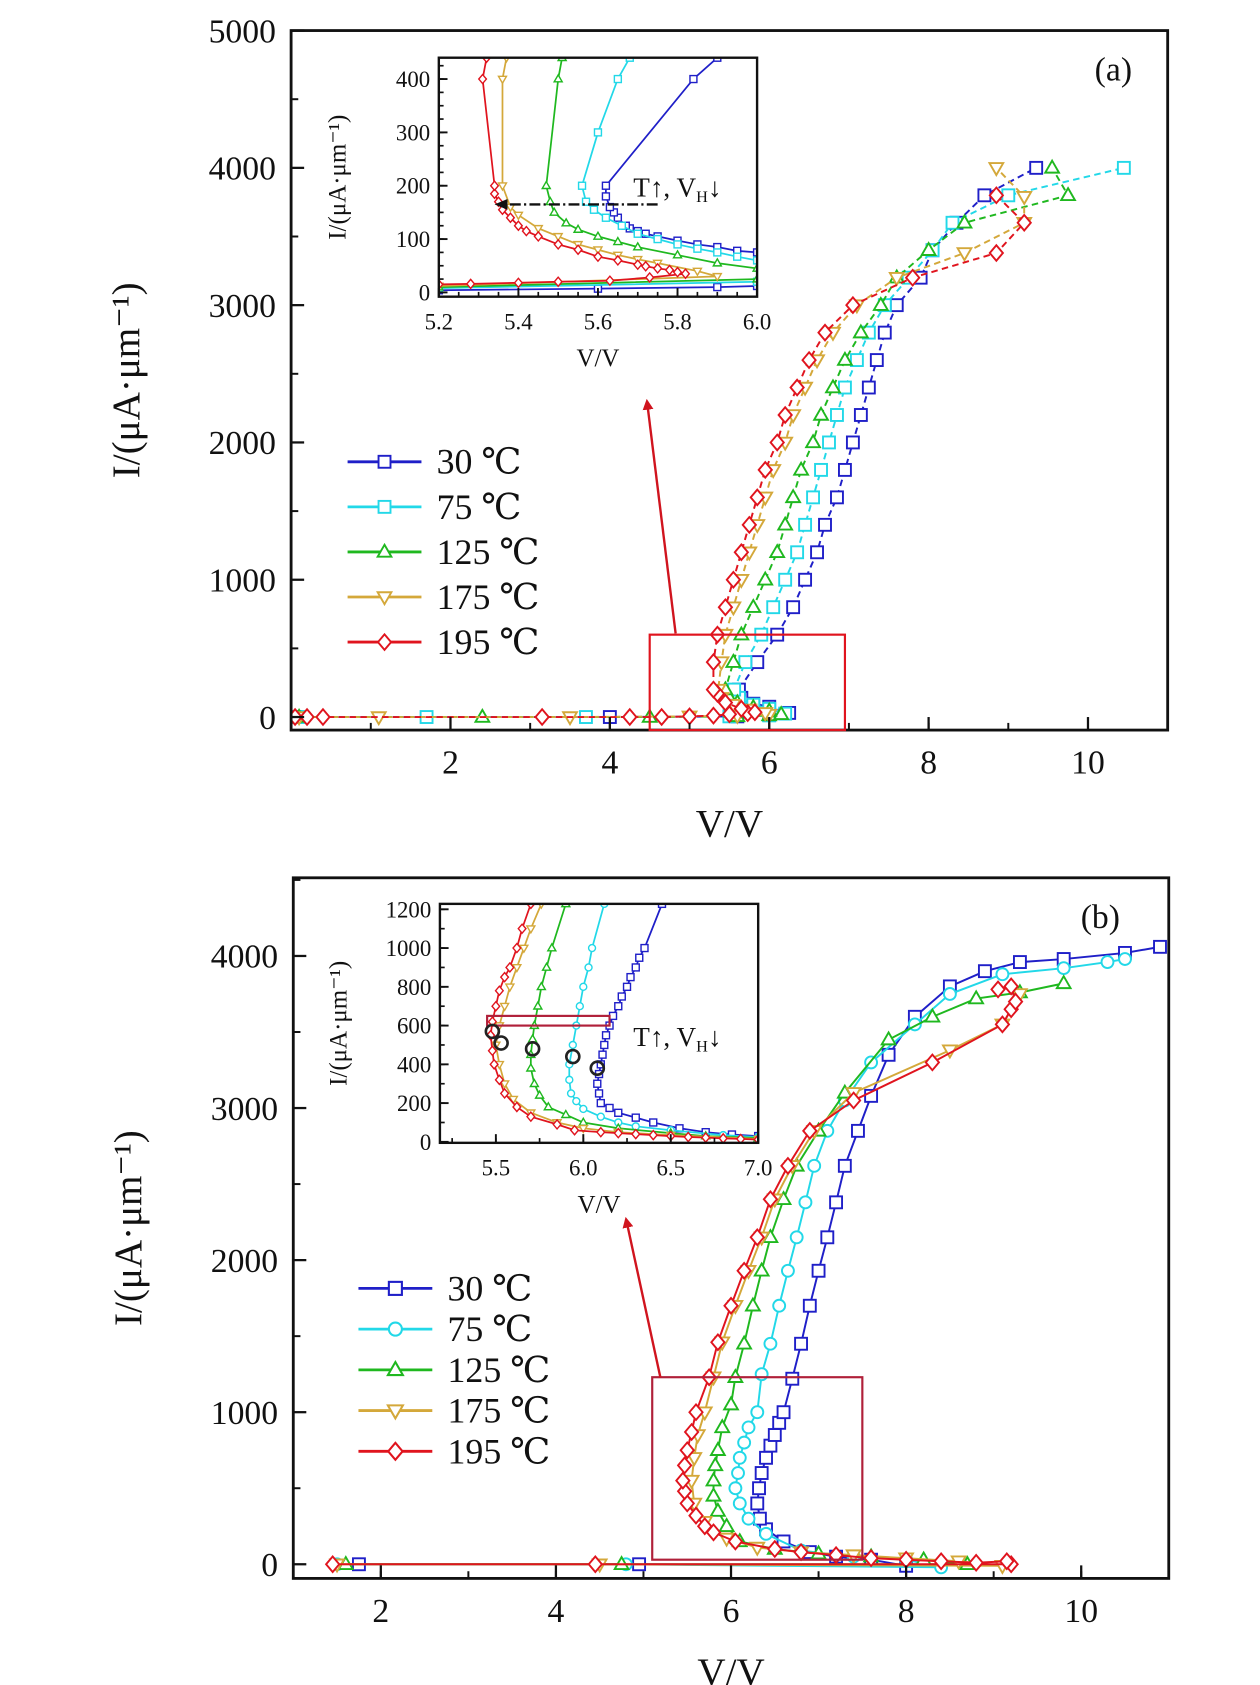  What do you see at coordinates (380, 1611) in the screenshot?
I see `x-tick-label: 2` at bounding box center [380, 1611].